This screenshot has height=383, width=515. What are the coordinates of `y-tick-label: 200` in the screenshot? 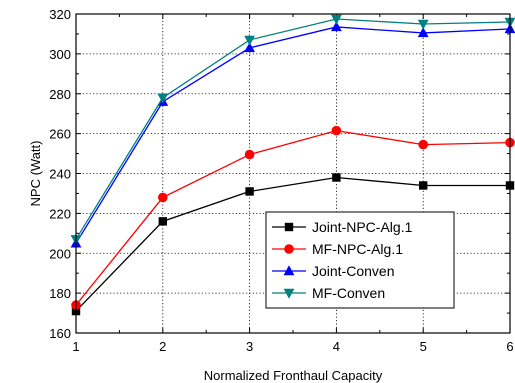 It's located at (60, 253).